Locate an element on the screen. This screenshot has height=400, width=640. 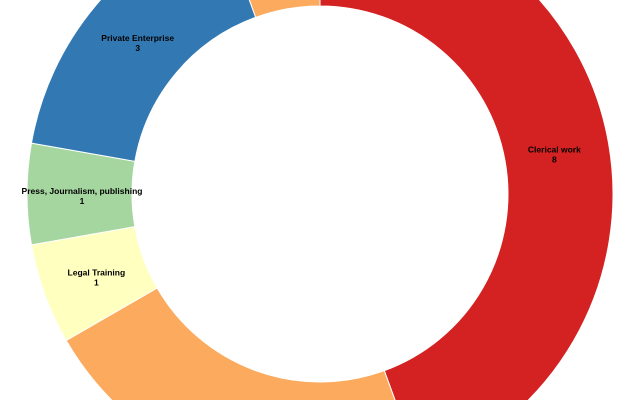
pie-slice-private-enterprise is located at coordinates (143, 81).